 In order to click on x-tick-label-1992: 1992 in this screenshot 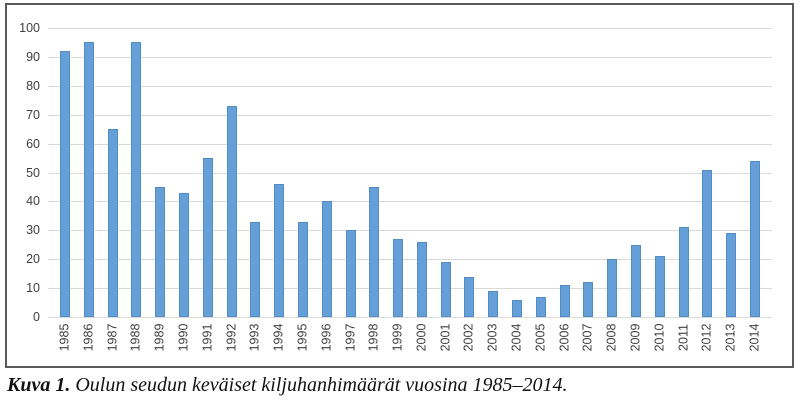, I will do `click(231, 337)`.